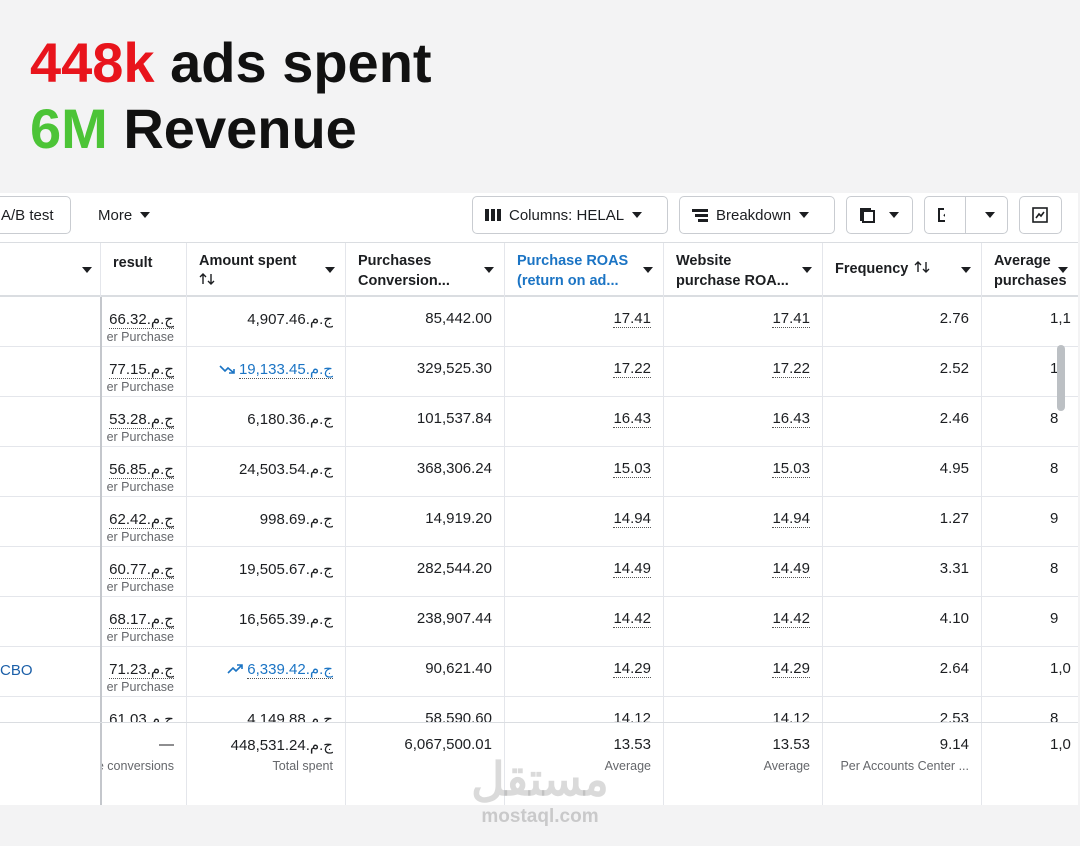  Describe the element at coordinates (265, 322) in the screenshot. I see `cell: ج.م.4,907.46` at that location.